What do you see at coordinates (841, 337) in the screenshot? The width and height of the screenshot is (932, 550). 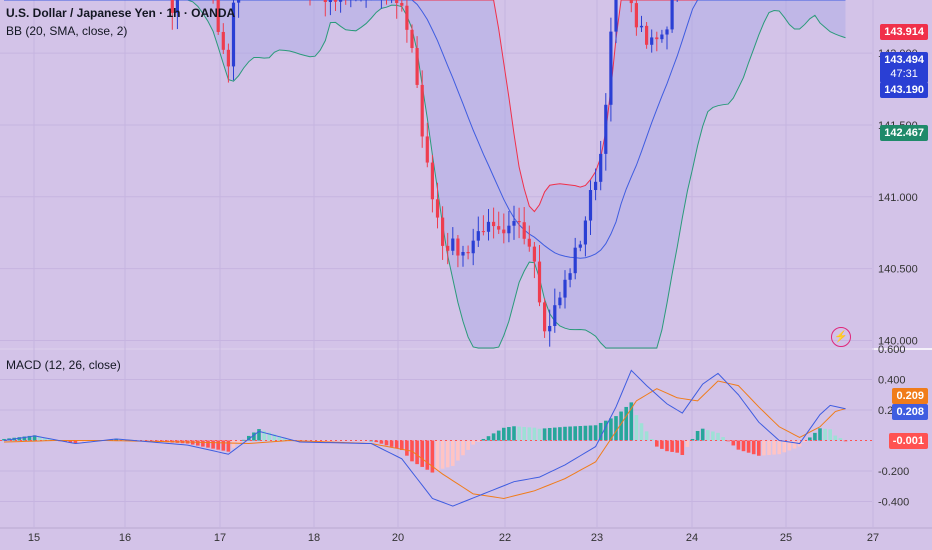 I see `lightning-icon: ⚡` at bounding box center [841, 337].